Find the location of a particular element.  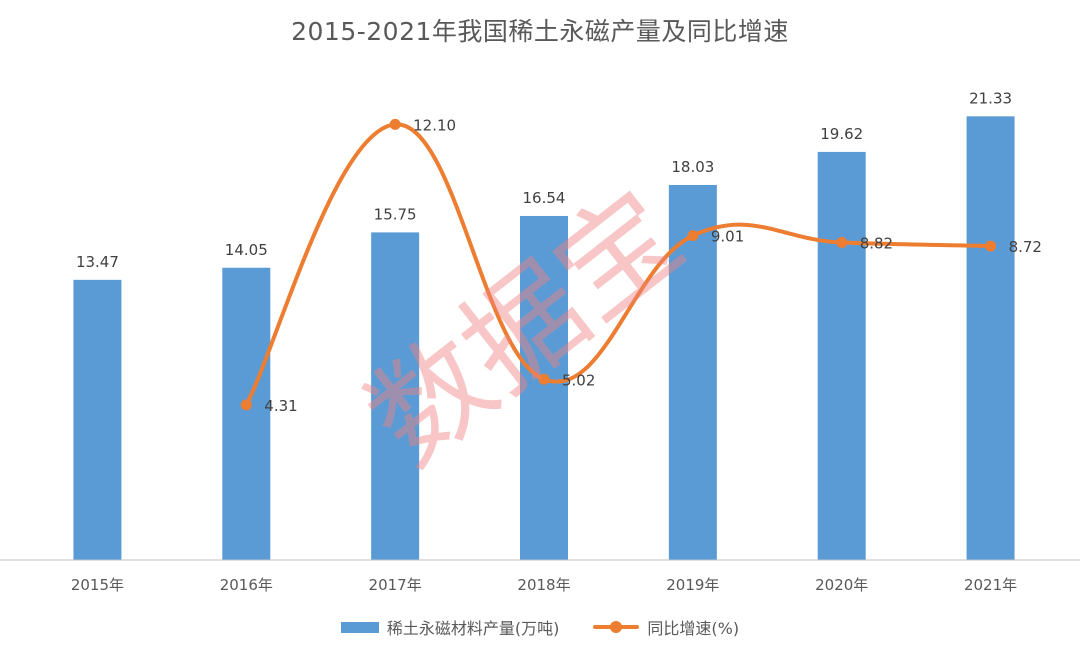

bar-value-label-1: 14.05 is located at coordinates (246, 250).